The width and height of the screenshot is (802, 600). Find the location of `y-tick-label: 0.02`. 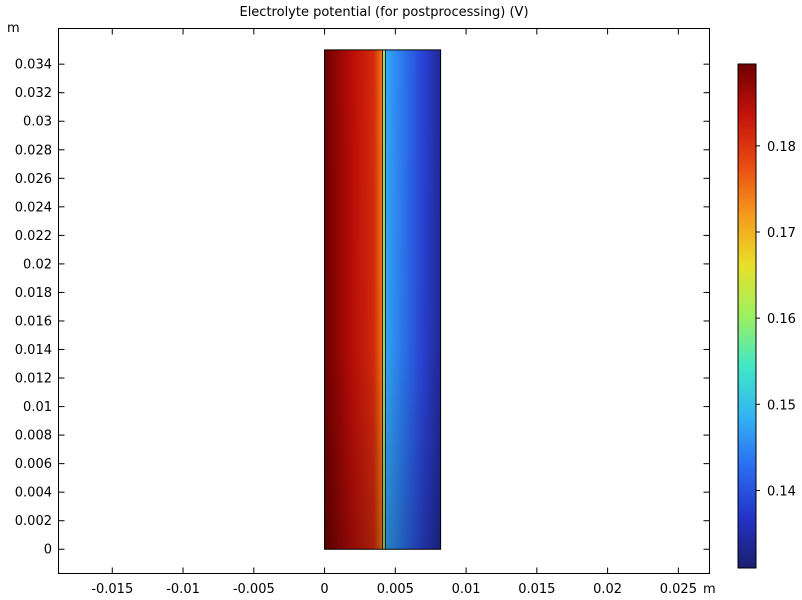

y-tick-label: 0.02 is located at coordinates (37, 264).